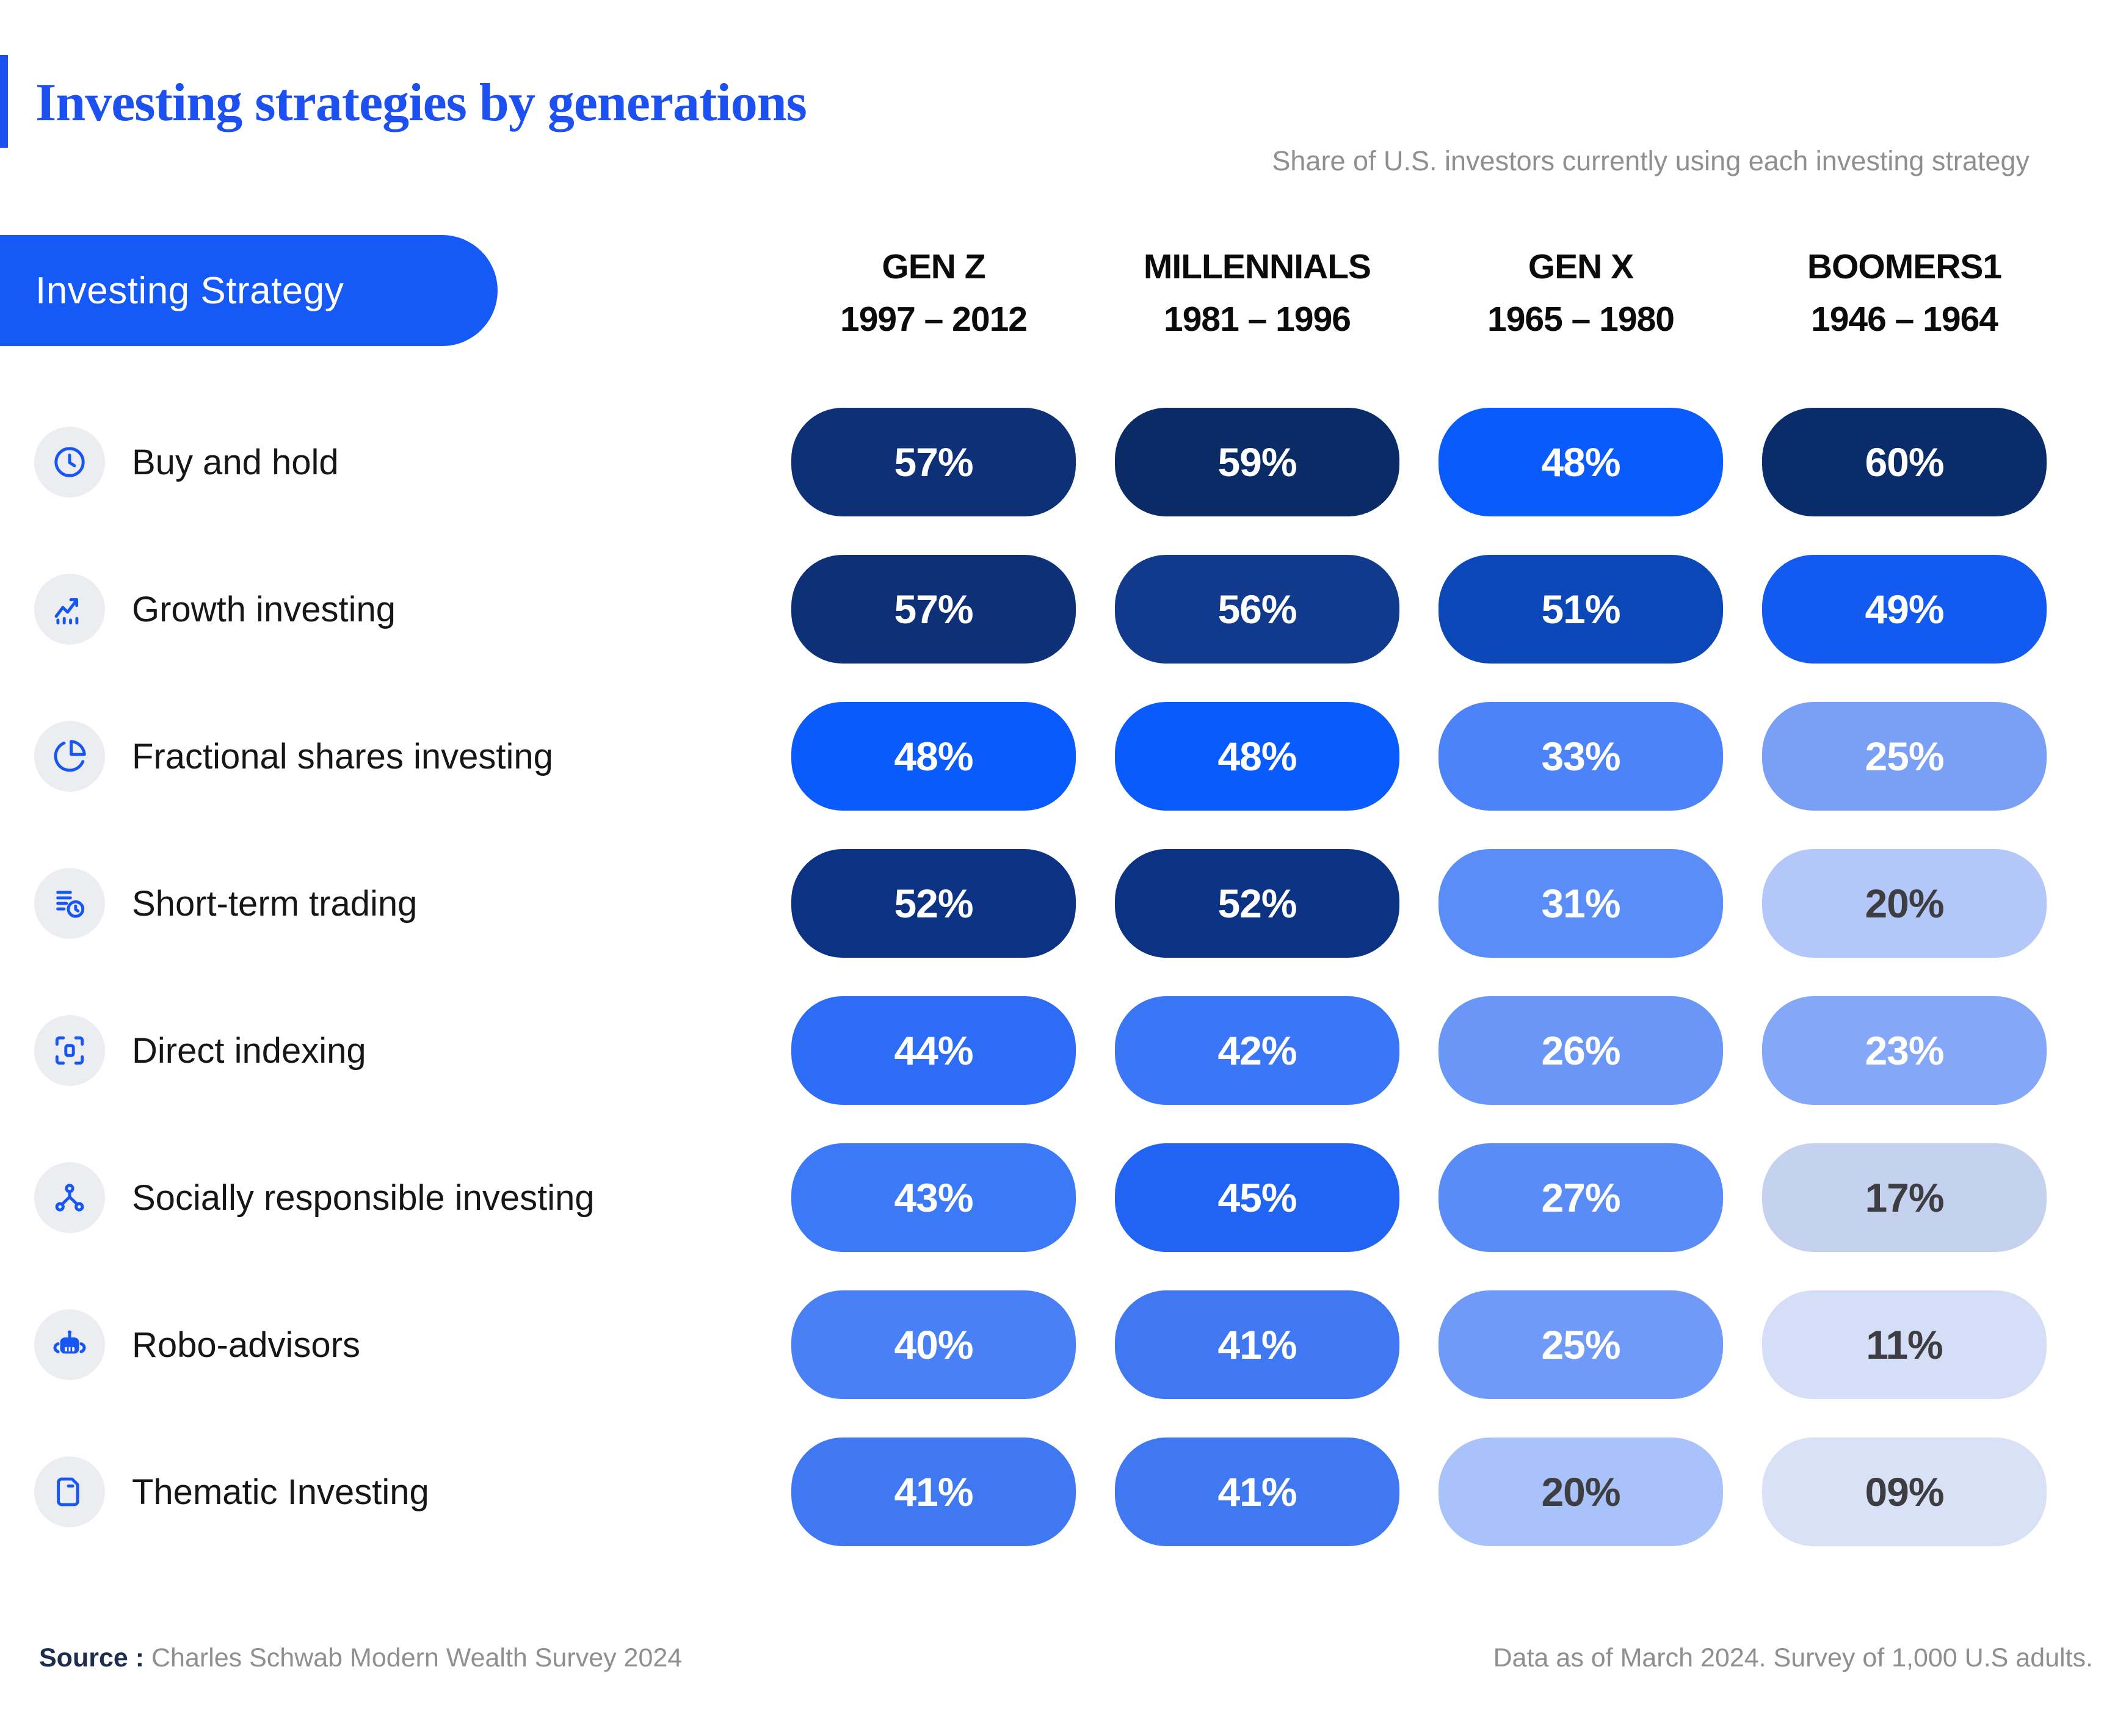 The image size is (2115, 1736). What do you see at coordinates (69, 1491) in the screenshot?
I see `folder-icon` at bounding box center [69, 1491].